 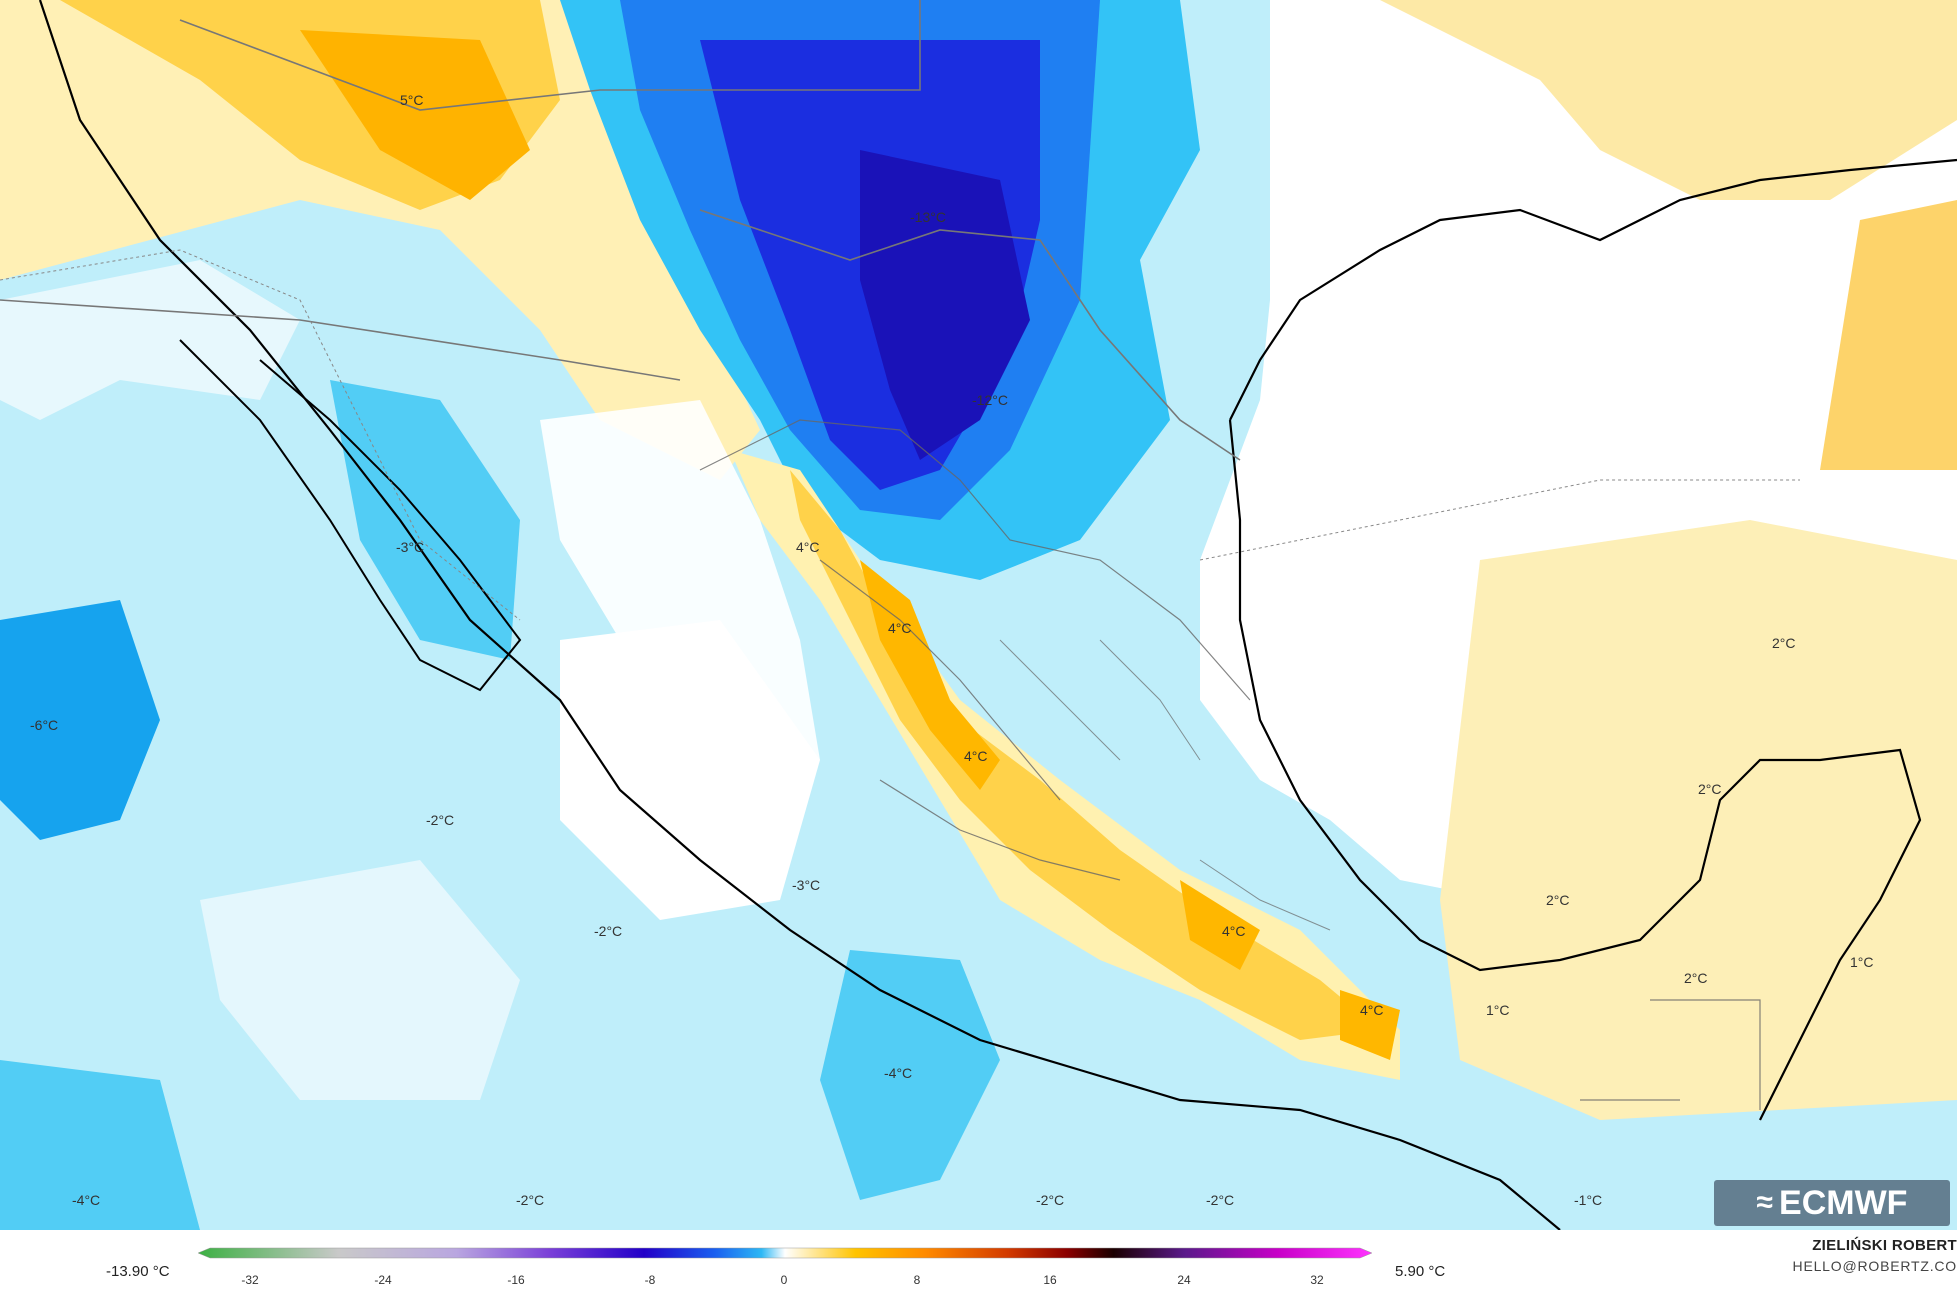 I want to click on legend-tick: -32, so click(x=250, y=1280).